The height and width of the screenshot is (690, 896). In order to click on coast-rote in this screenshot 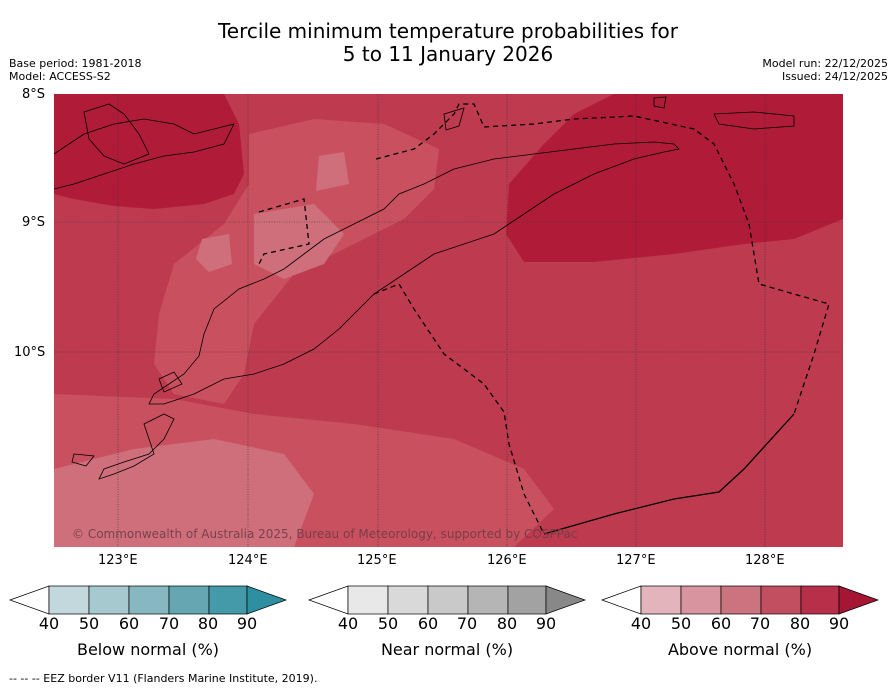, I will do `click(136, 446)`.